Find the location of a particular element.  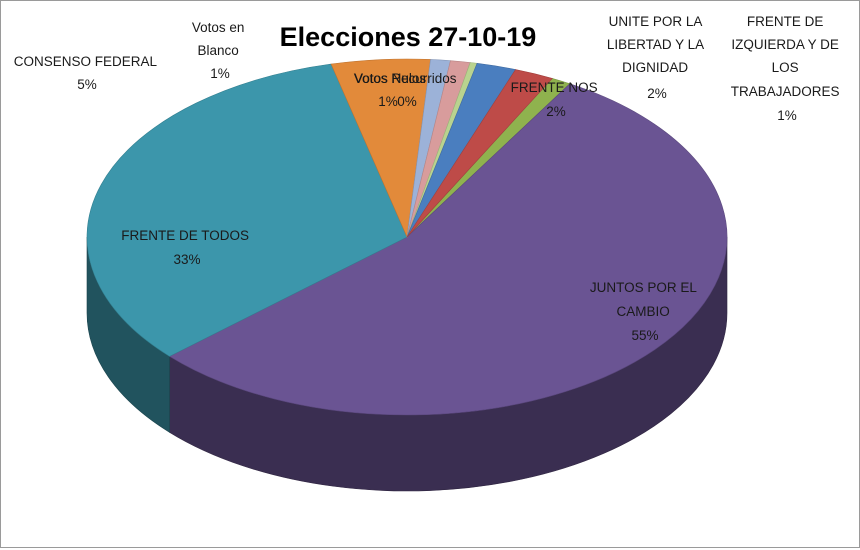

pie-slice-unite is located at coordinates (479, 153).